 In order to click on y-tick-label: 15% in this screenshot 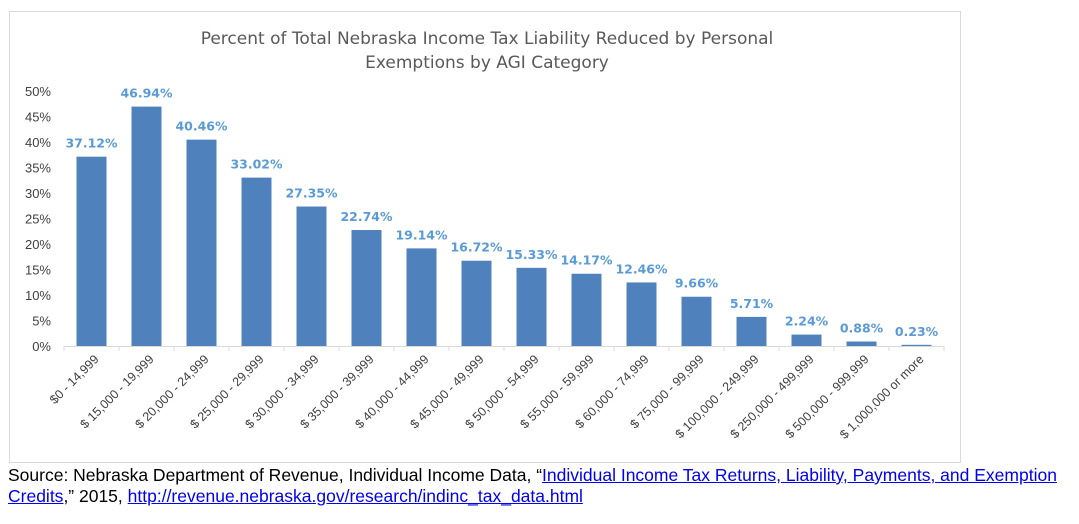, I will do `click(38, 270)`.